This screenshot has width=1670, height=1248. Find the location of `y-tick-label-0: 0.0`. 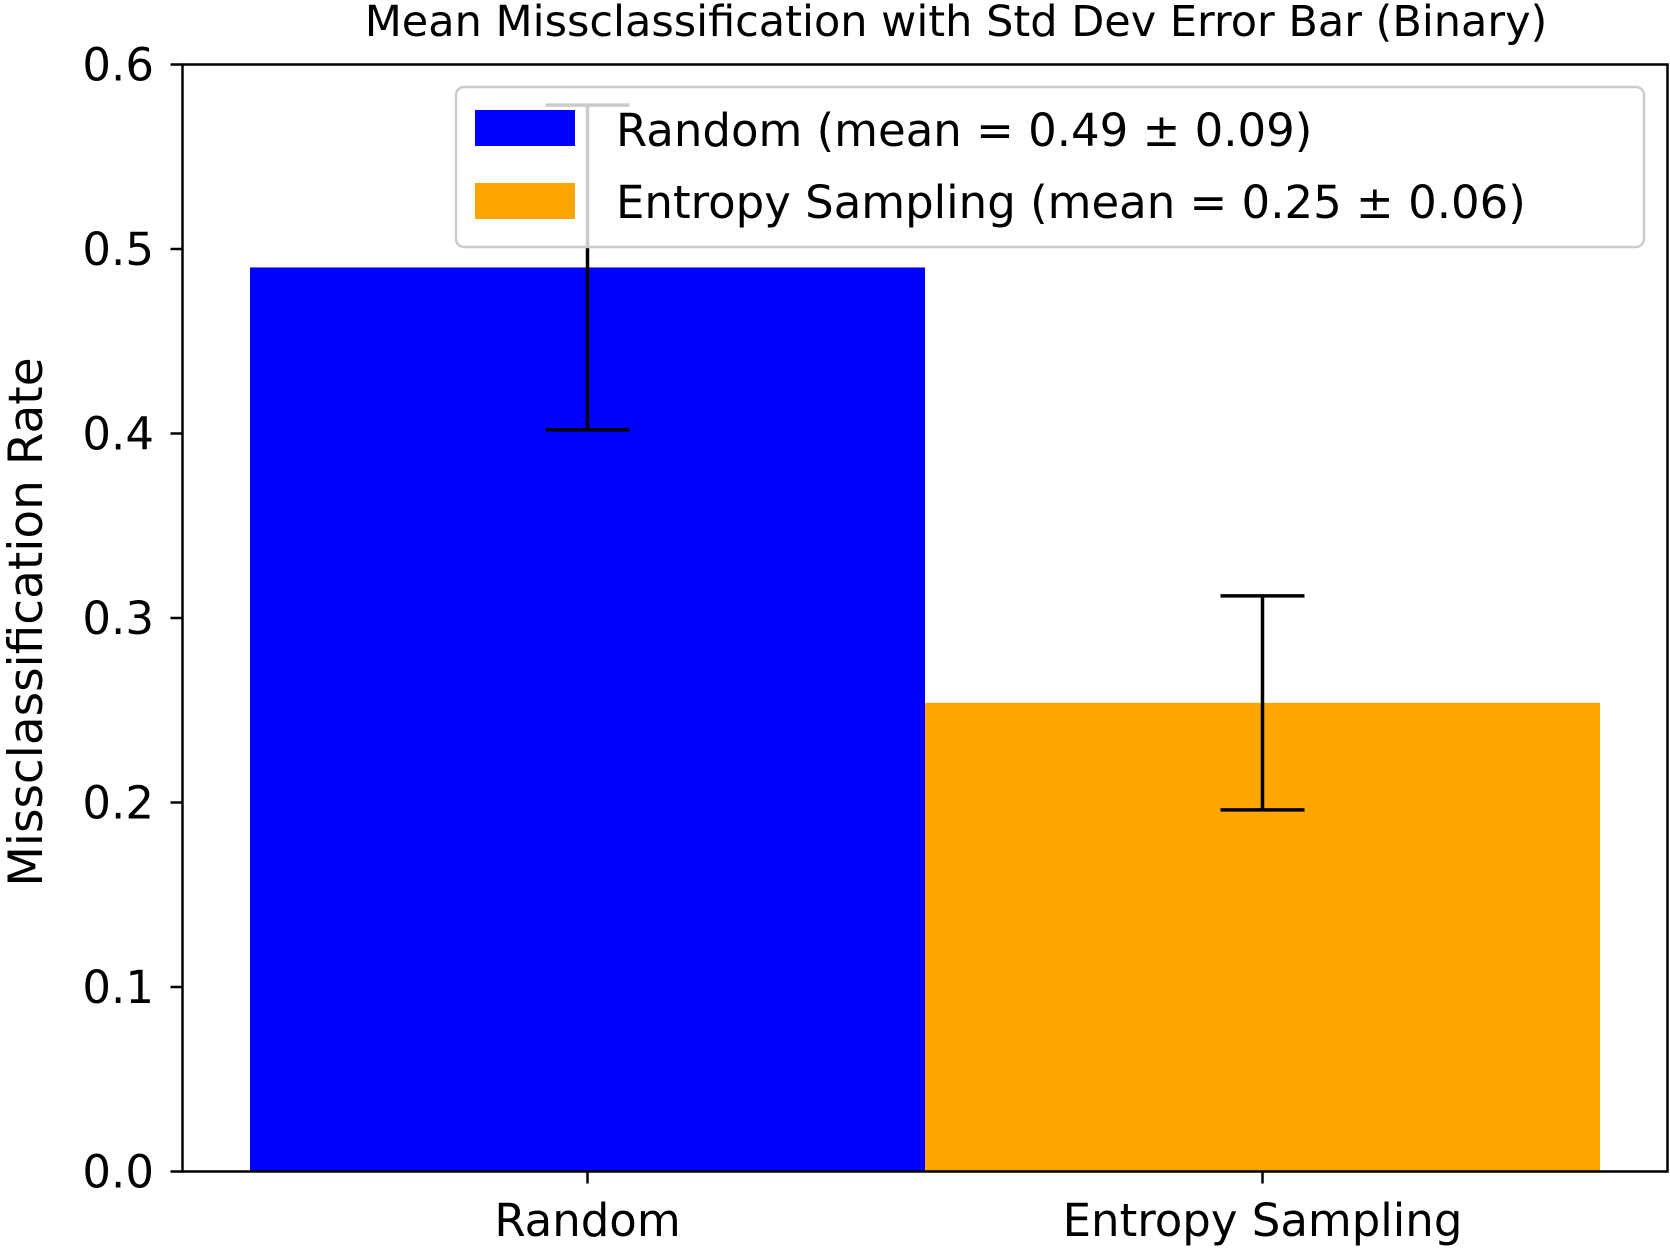

y-tick-label-0: 0.0 is located at coordinates (118, 1172).